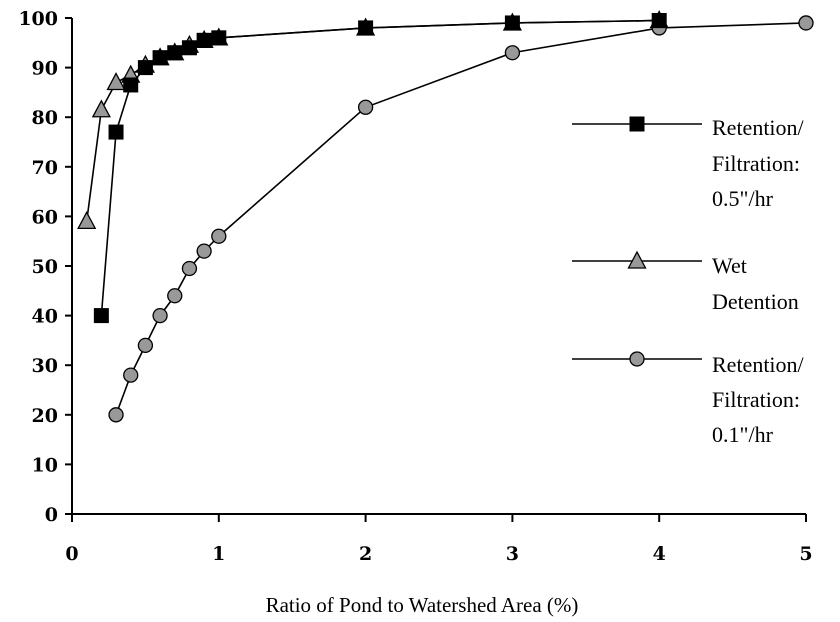 The width and height of the screenshot is (840, 622). Describe the element at coordinates (688, 163) in the screenshot. I see `legend-item-square: Retention/Filtration: 0.5"/hr` at that location.